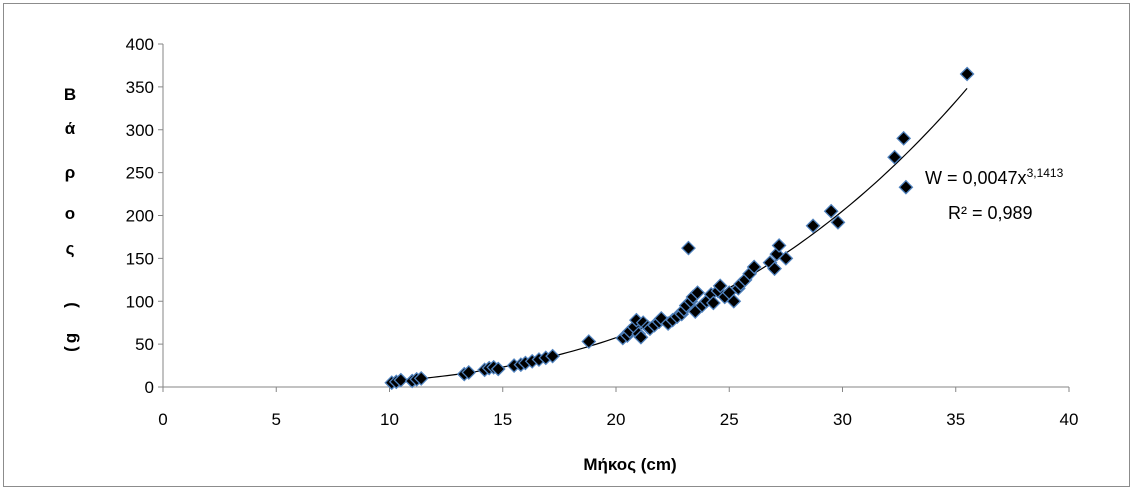 This screenshot has width=1134, height=491. Describe the element at coordinates (140, 44) in the screenshot. I see `y-tick-label: 400` at that location.